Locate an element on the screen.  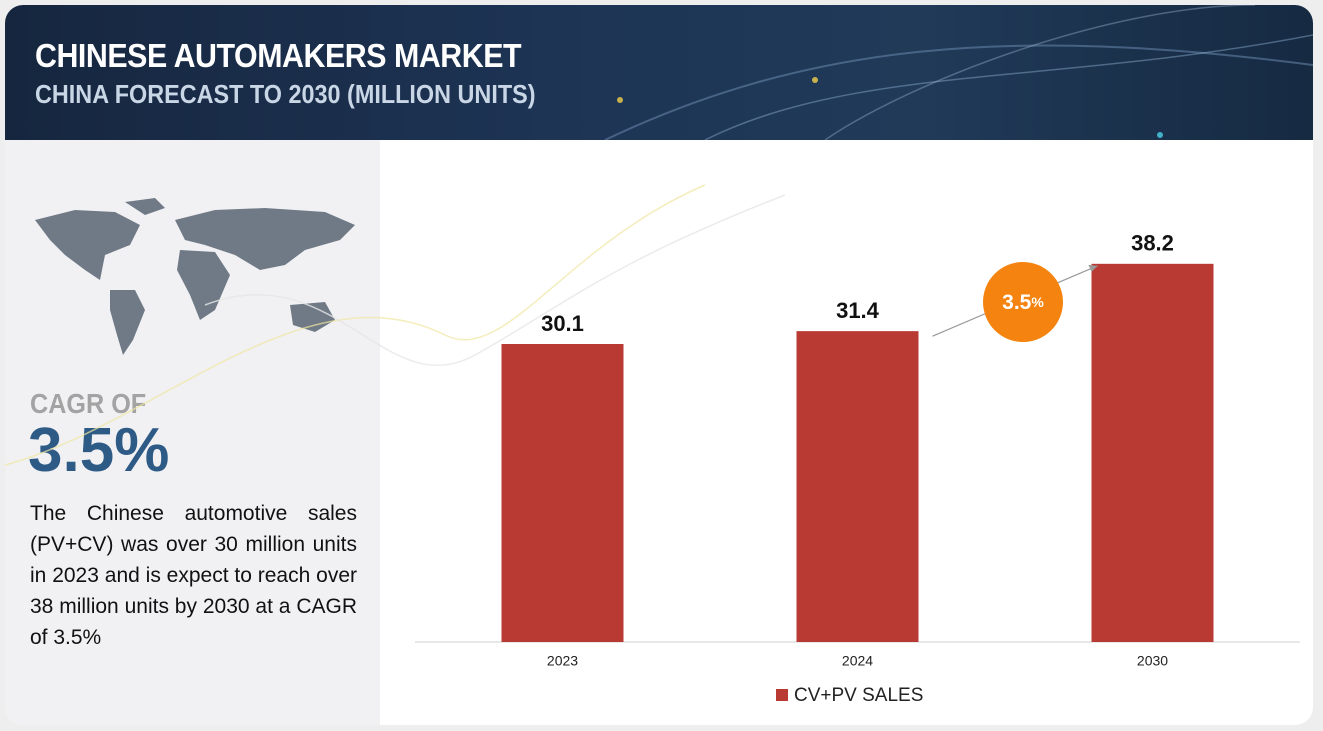
arrow-head is located at coordinates (1093, 268).